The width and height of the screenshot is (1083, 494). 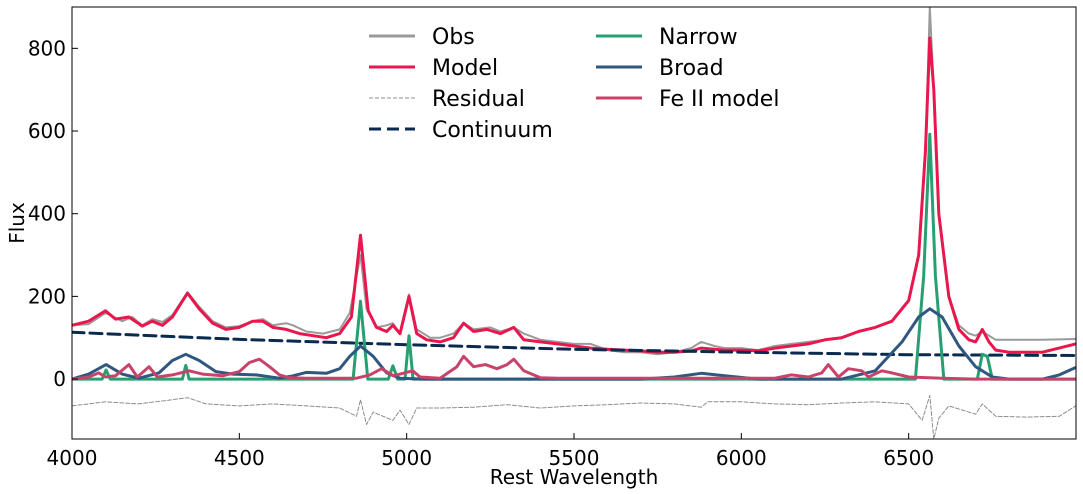 I want to click on legend-label-continuum: Continuum, so click(x=492, y=130).